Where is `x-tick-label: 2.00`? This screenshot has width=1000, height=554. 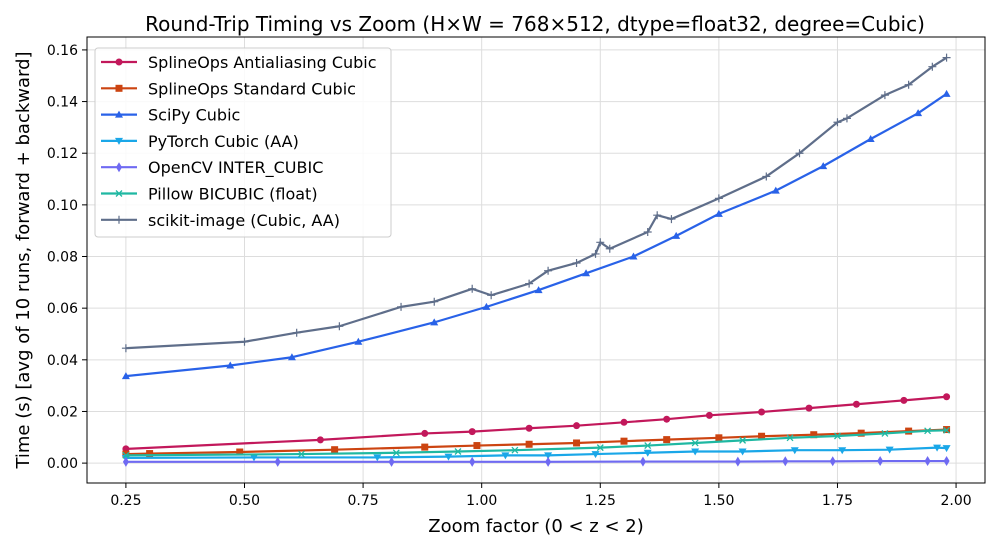 x-tick-label: 2.00 is located at coordinates (955, 501).